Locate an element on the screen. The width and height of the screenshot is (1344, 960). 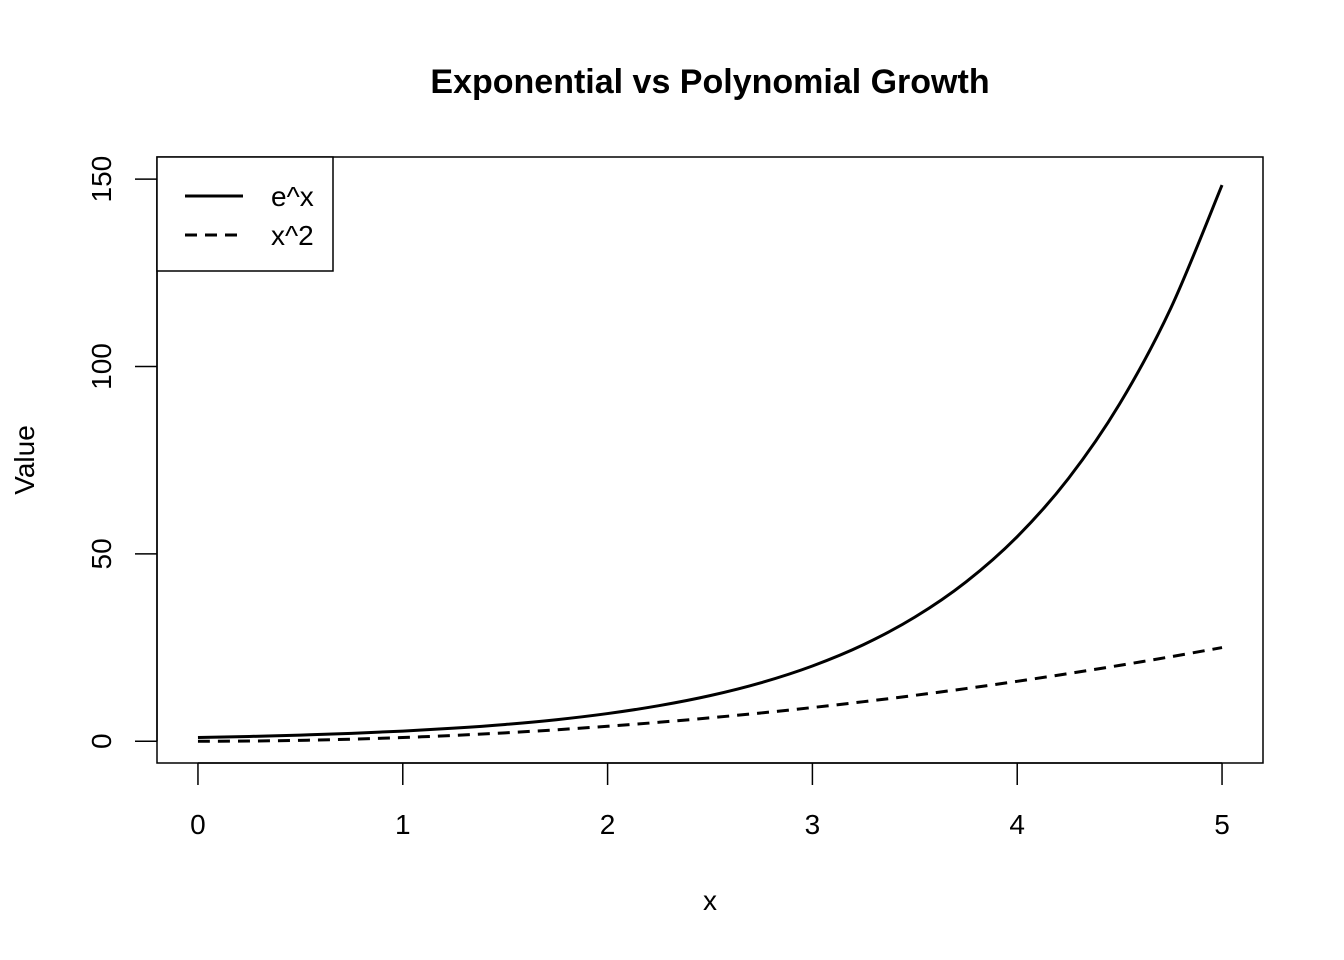
x-tick-label: 4 is located at coordinates (1017, 824).